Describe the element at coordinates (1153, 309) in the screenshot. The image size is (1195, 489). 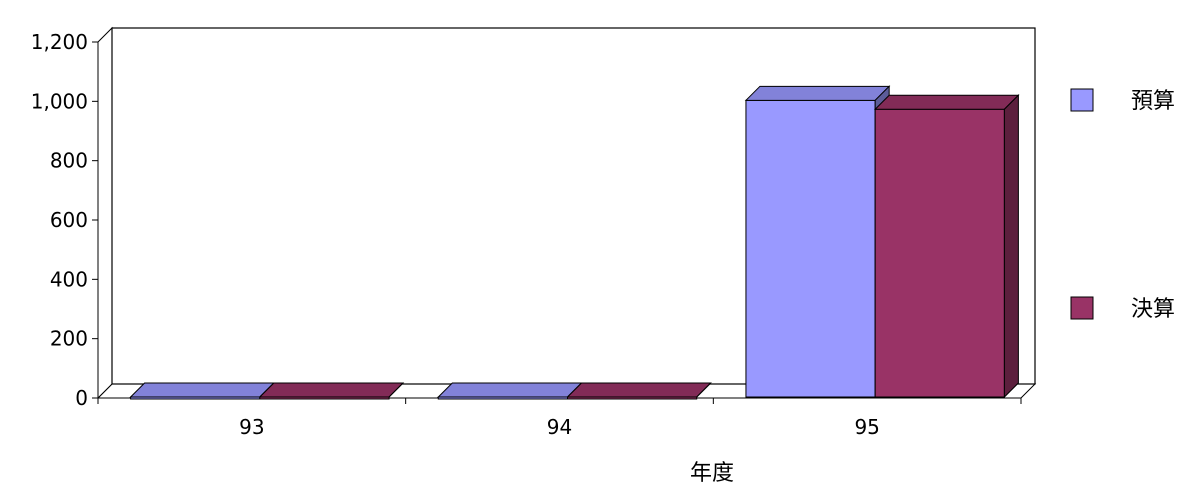
I see `legend-label: 決算` at that location.